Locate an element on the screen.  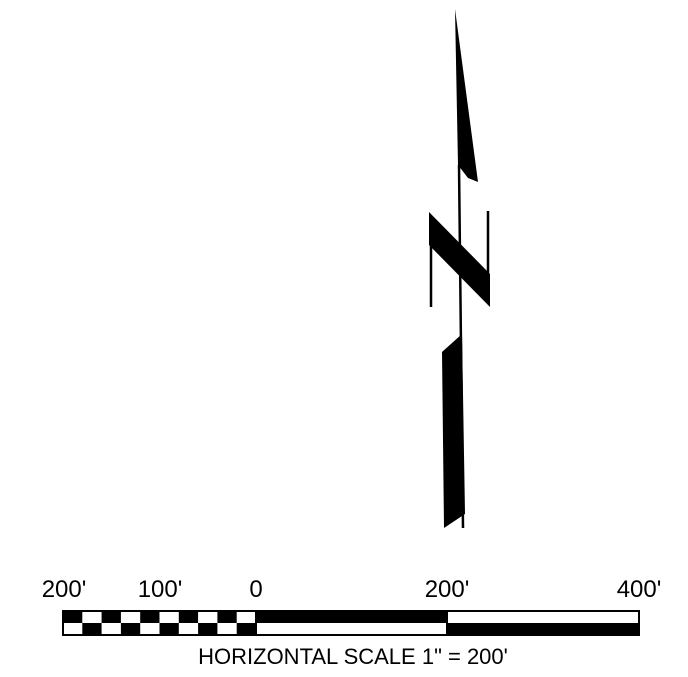
scale-label-200-left: 200' is located at coordinates (64, 589).